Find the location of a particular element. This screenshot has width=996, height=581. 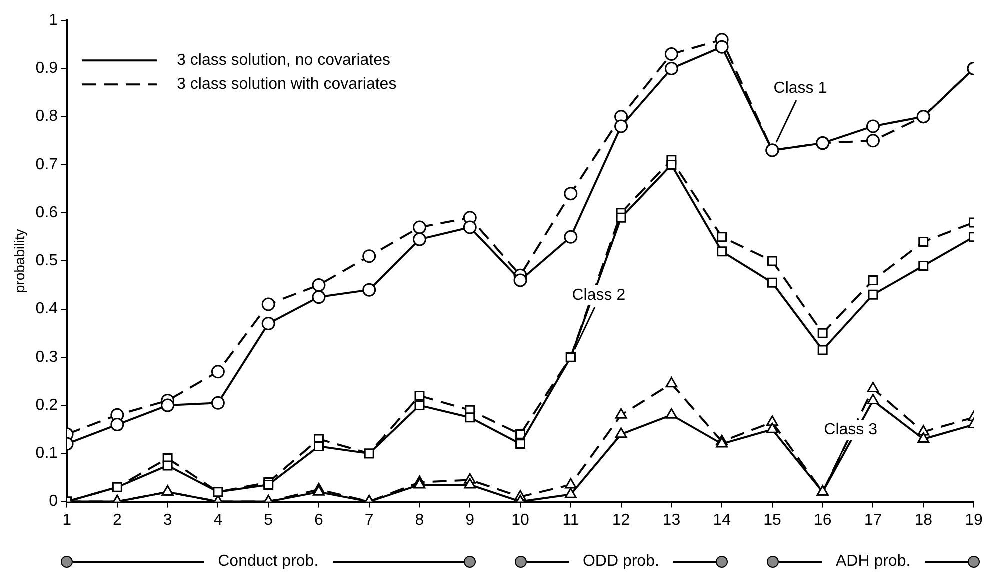

text: Conduct prob. is located at coordinates (268, 561).